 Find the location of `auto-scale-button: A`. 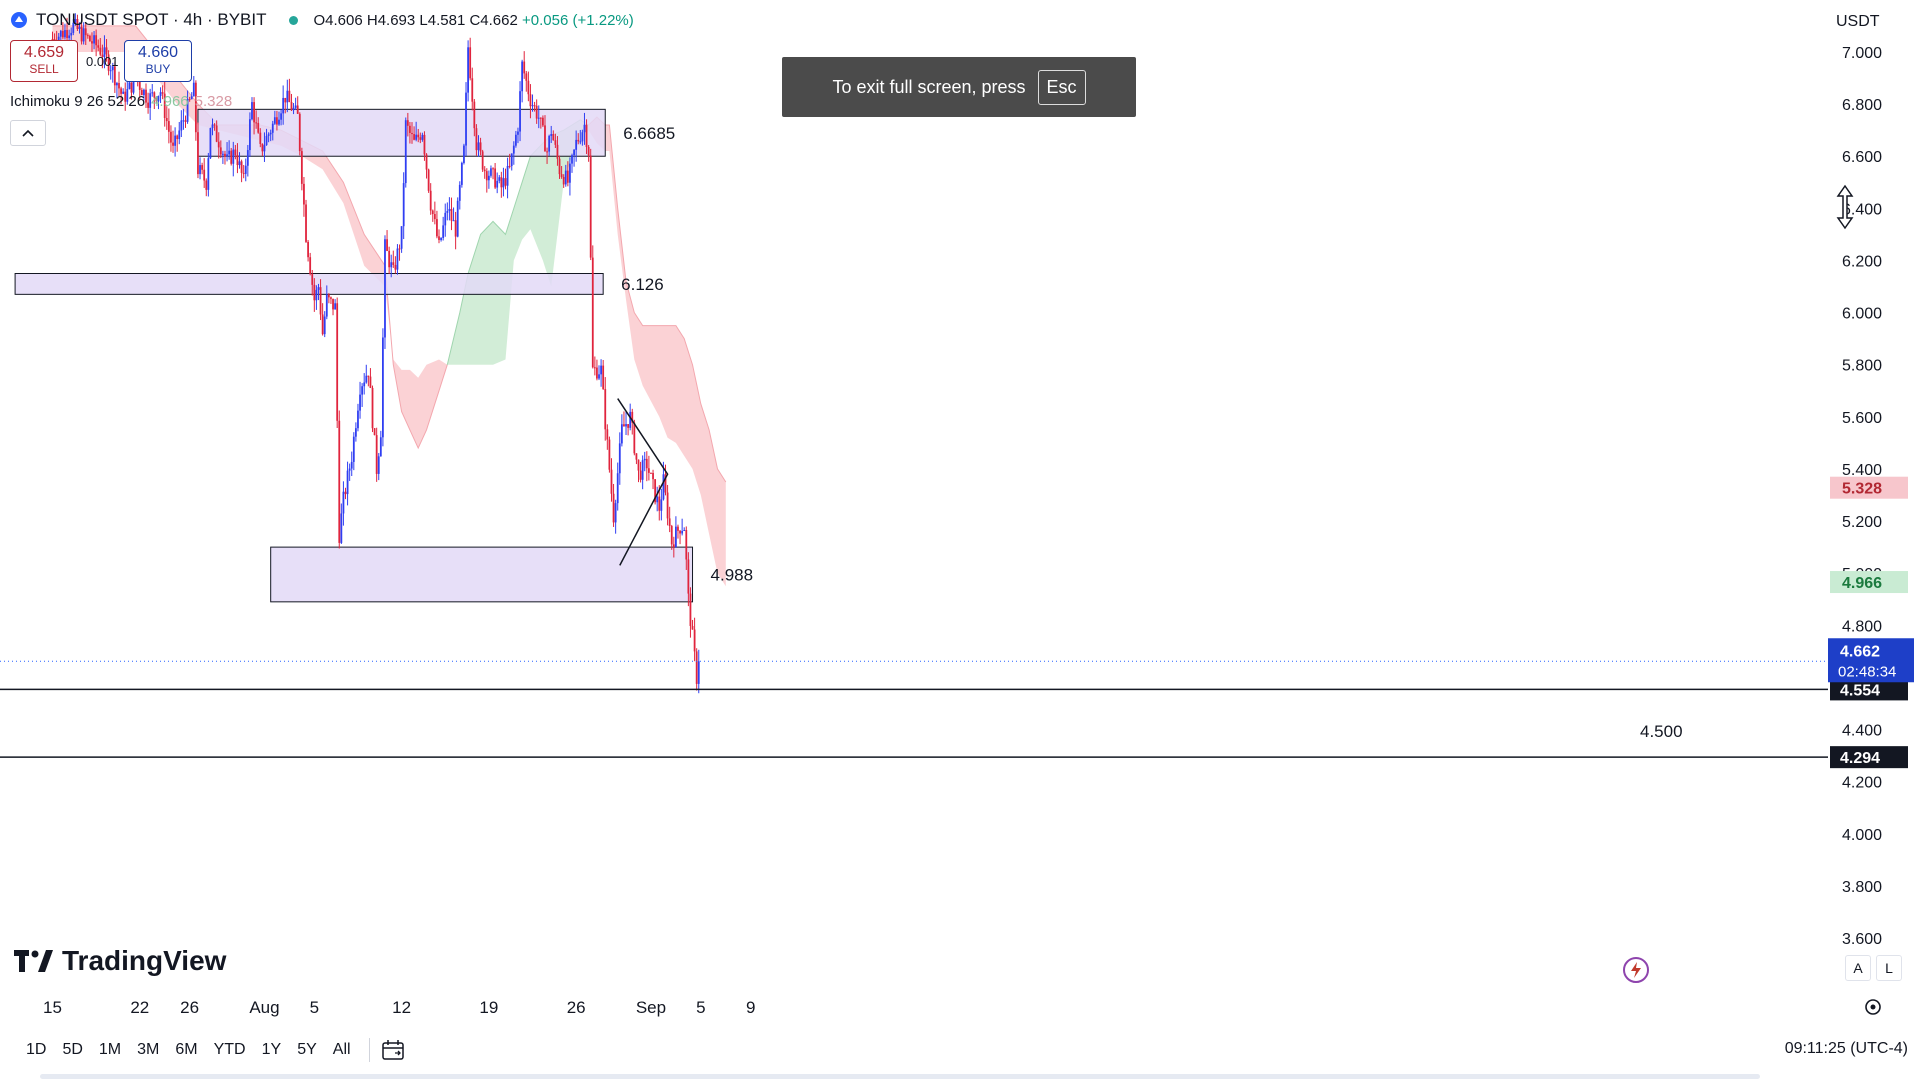

auto-scale-button: A is located at coordinates (1858, 968).